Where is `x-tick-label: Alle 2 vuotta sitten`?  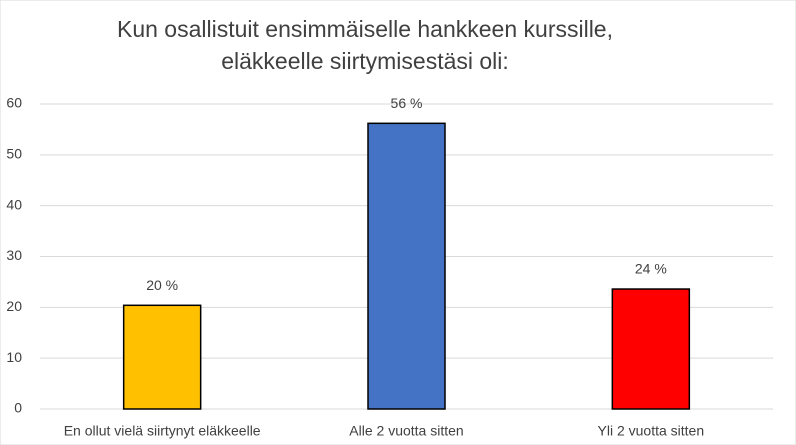
x-tick-label: Alle 2 vuotta sitten is located at coordinates (406, 431).